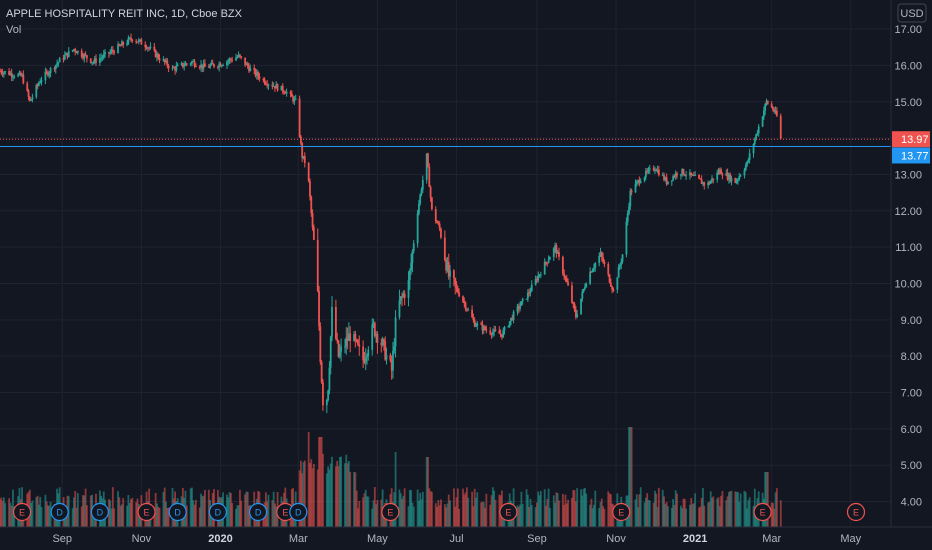 The image size is (932, 550). Describe the element at coordinates (912, 13) in the screenshot. I see `currency-button` at that location.